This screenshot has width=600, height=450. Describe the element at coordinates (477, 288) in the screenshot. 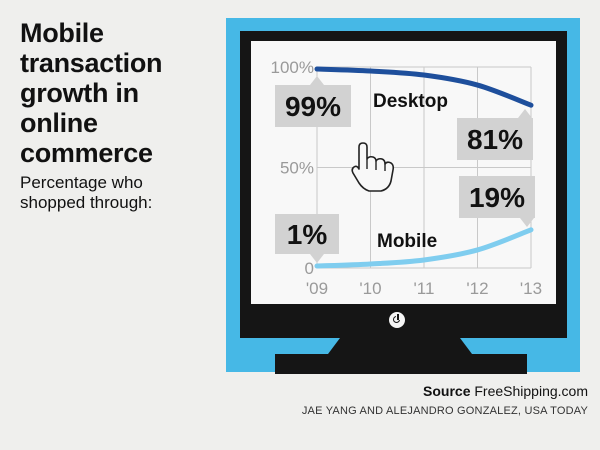

I see `x-tick-label: '12` at that location.